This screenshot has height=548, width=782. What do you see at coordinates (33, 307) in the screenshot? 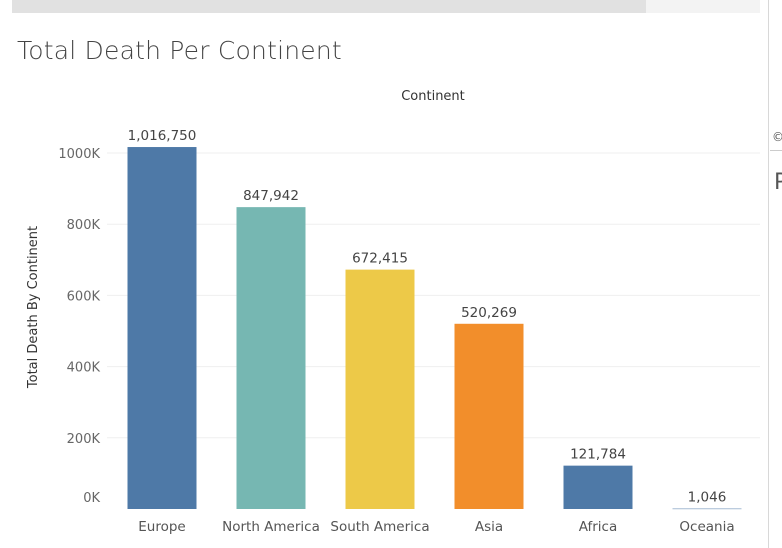
I see `y-axis-label: Total Death By Continent` at bounding box center [33, 307].